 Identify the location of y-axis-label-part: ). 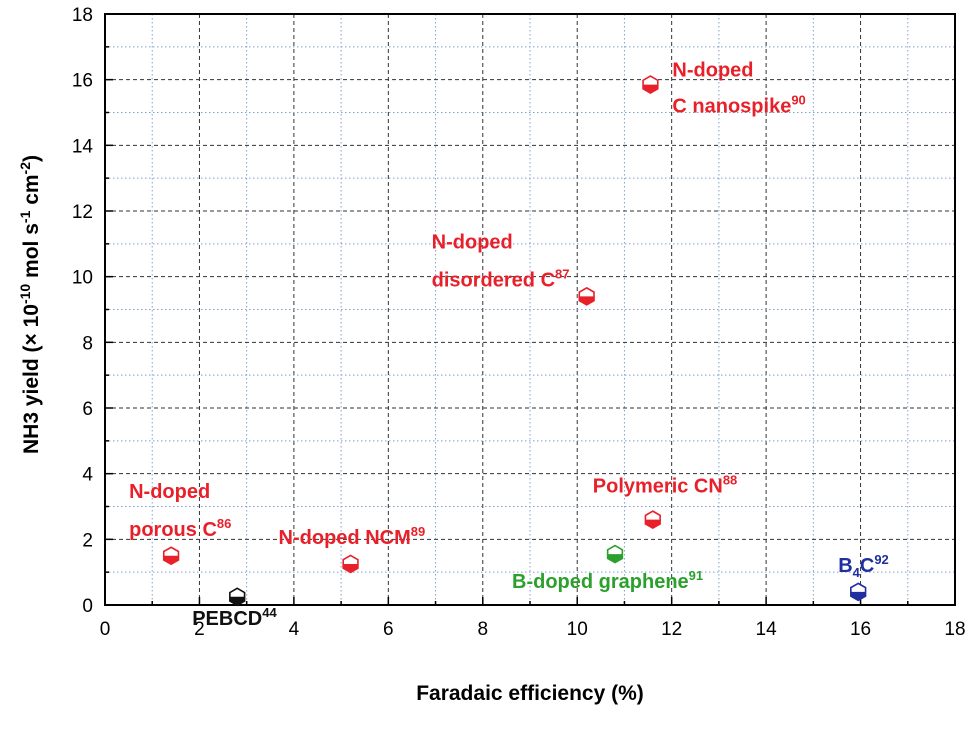
(31, 158).